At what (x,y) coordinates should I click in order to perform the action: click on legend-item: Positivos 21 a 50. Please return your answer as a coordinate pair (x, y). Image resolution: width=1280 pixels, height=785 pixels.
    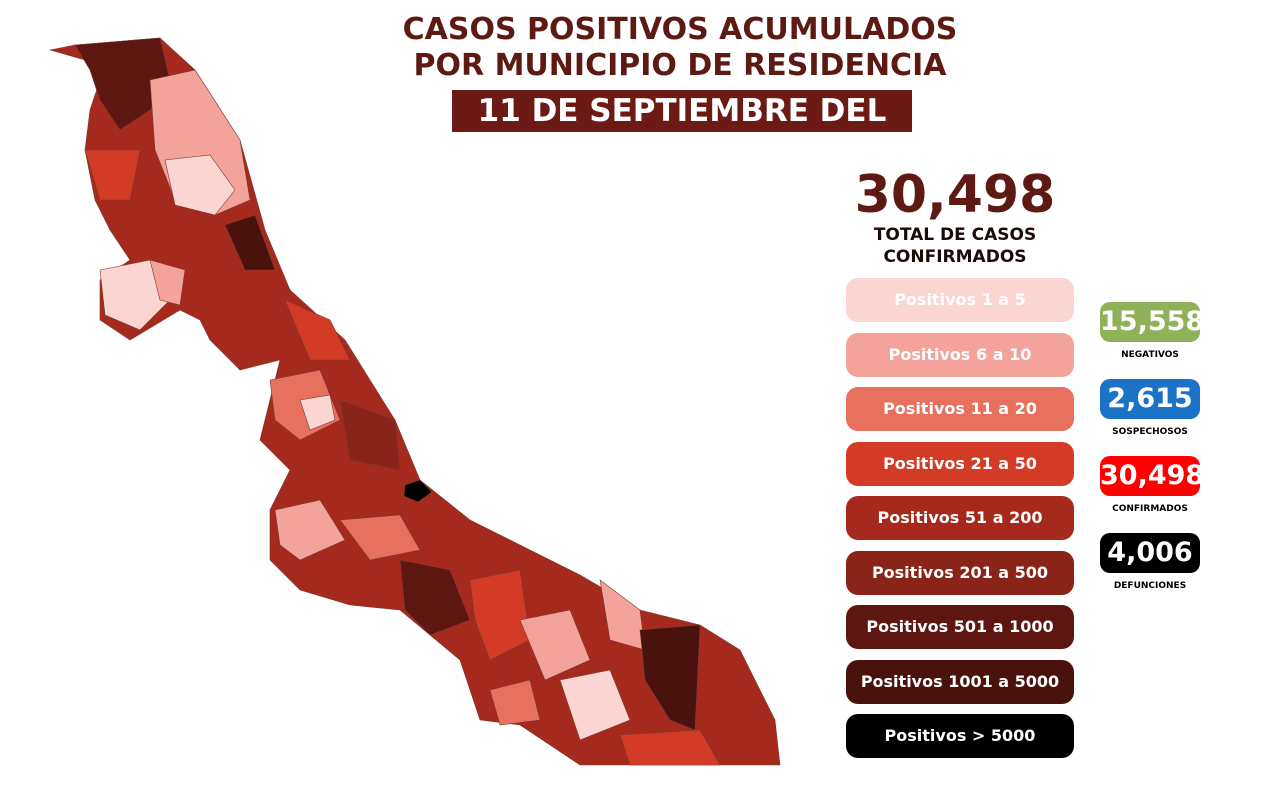
    Looking at the image, I should click on (960, 463).